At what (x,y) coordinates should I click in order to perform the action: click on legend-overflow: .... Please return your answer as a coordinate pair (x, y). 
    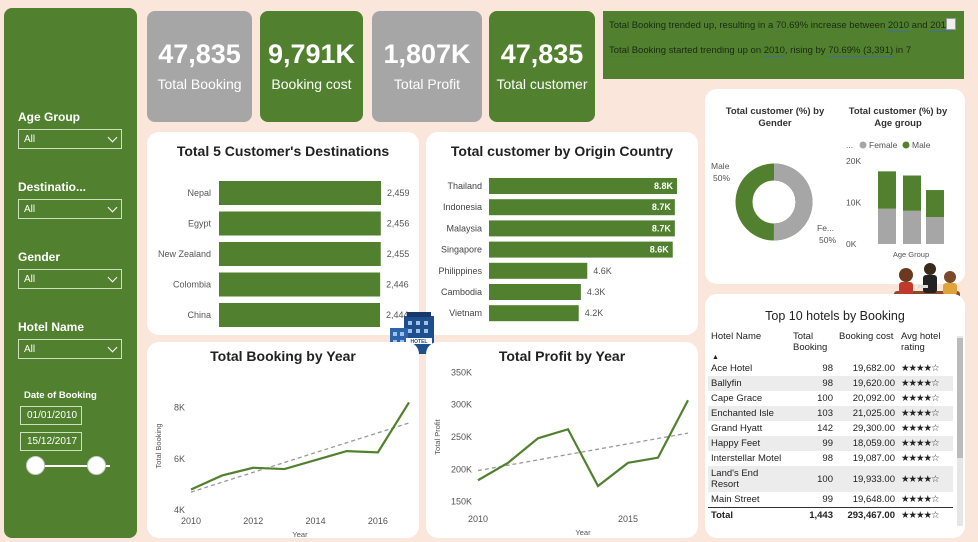
    Looking at the image, I should click on (849, 145).